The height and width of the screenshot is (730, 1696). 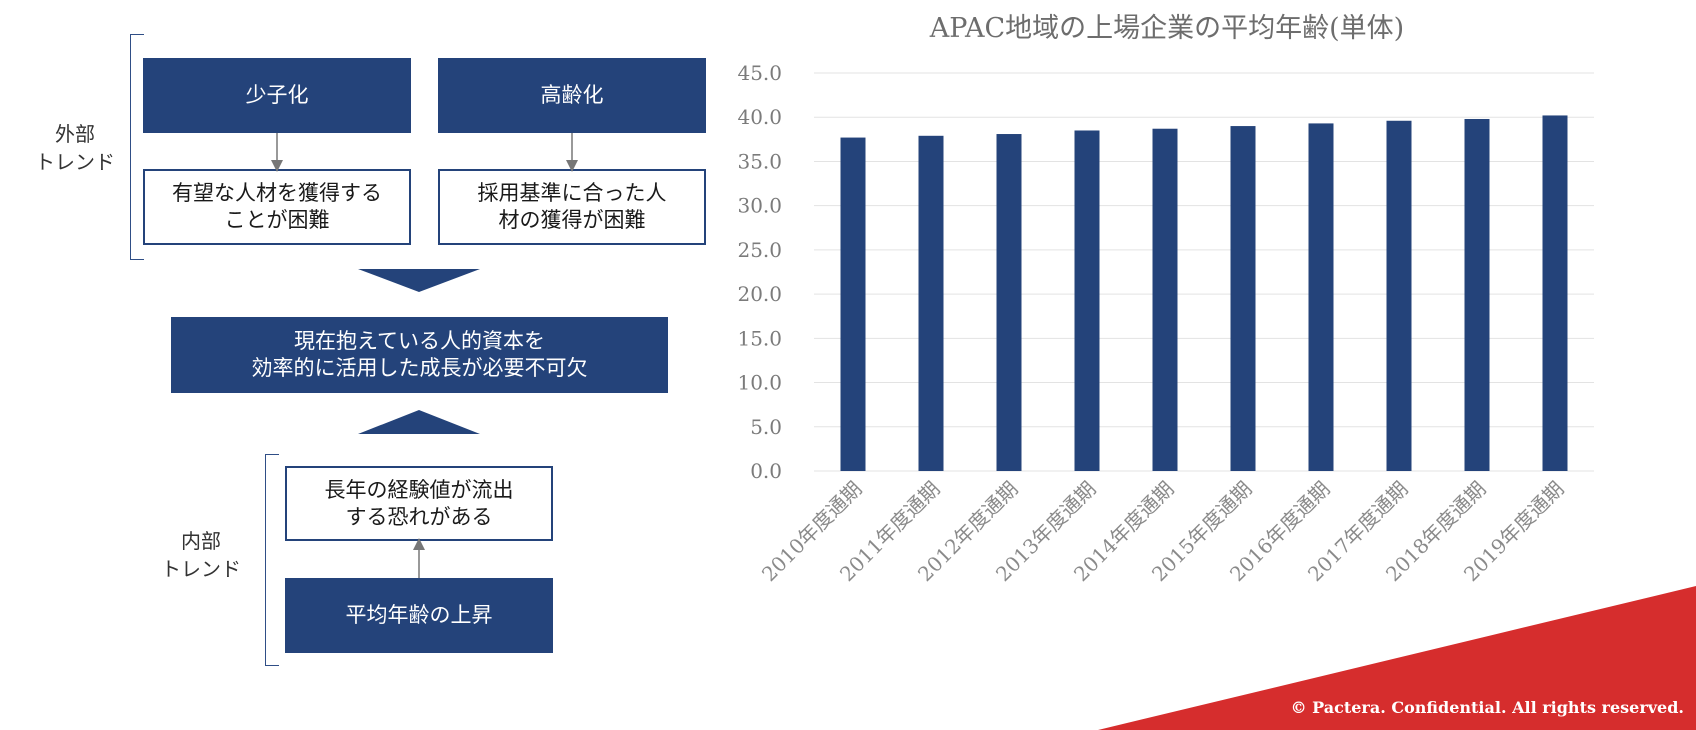 What do you see at coordinates (201, 555) in the screenshot?
I see `internal-trend-label: 内部 トレンド` at bounding box center [201, 555].